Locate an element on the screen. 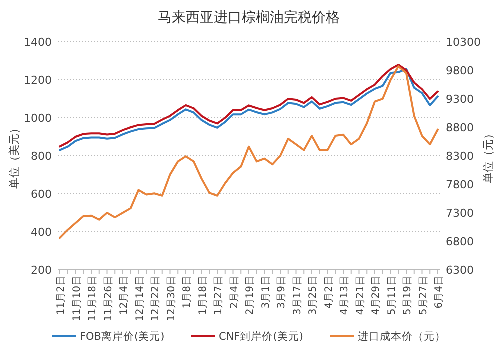 The height and width of the screenshot is (358, 500). x-tick-label: 11月26日 is located at coordinates (108, 299).